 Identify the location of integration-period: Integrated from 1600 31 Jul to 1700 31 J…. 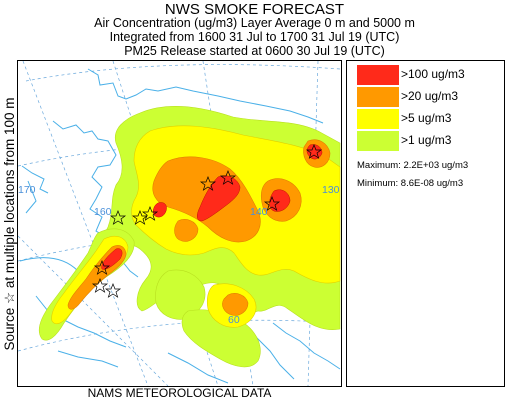
(254, 37).